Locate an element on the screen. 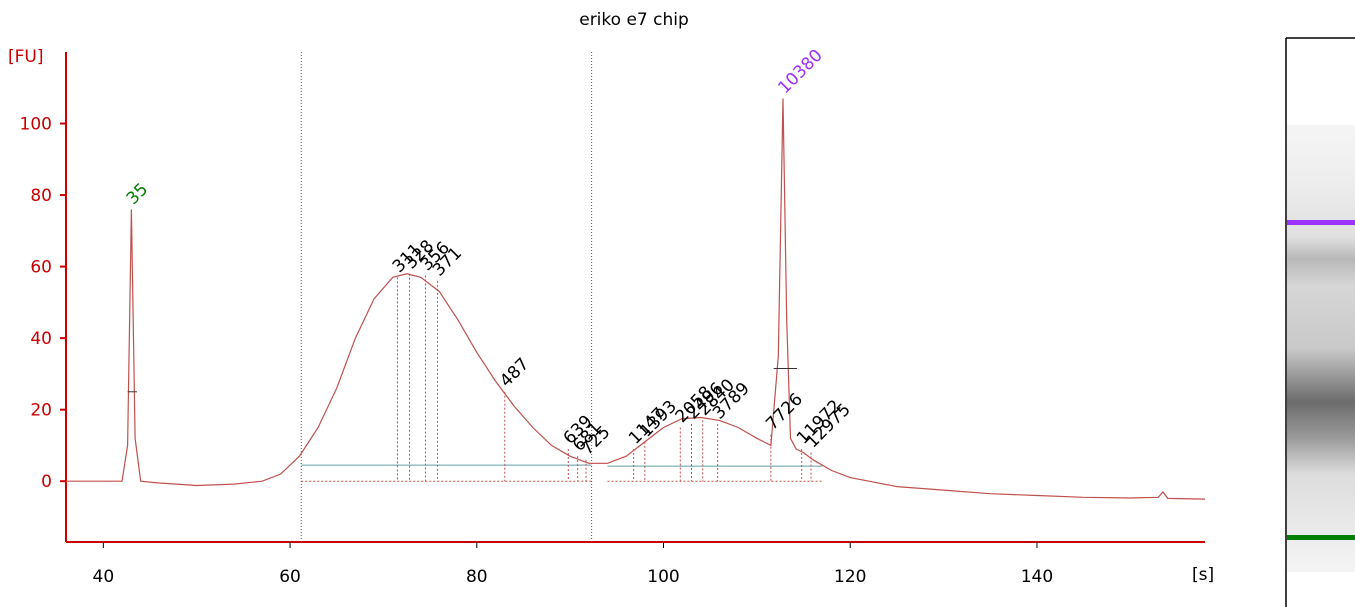  x-tick-label: 140 is located at coordinates (1037, 577).